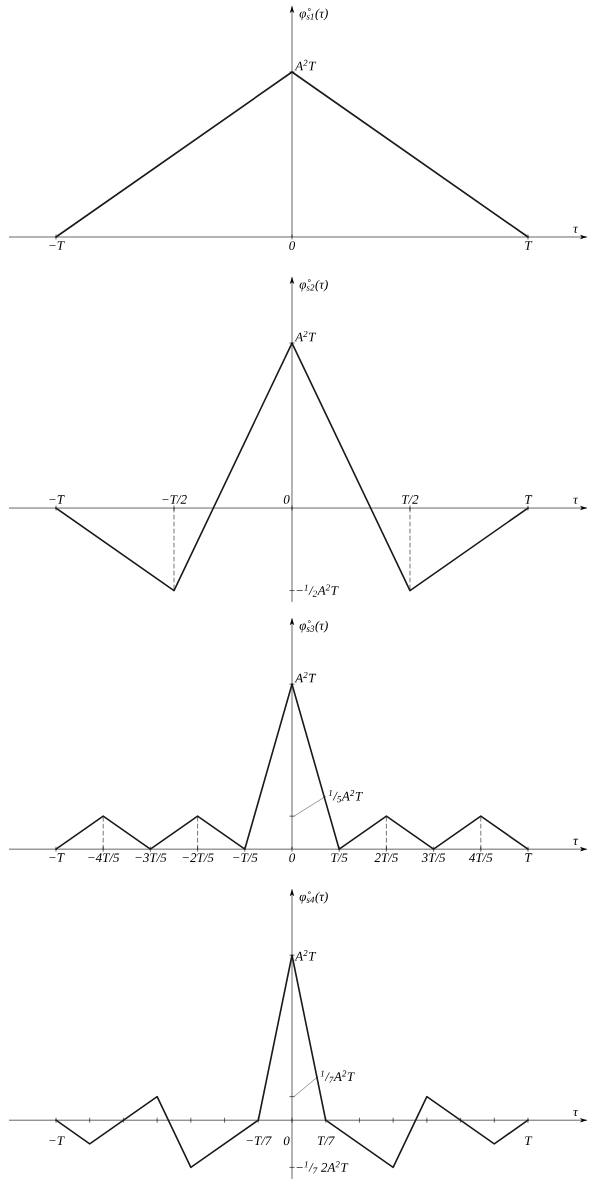  What do you see at coordinates (322, 1167) in the screenshot?
I see `annotation: −$^{1}$/$_{7}$ 2A$^{2}$T` at bounding box center [322, 1167].